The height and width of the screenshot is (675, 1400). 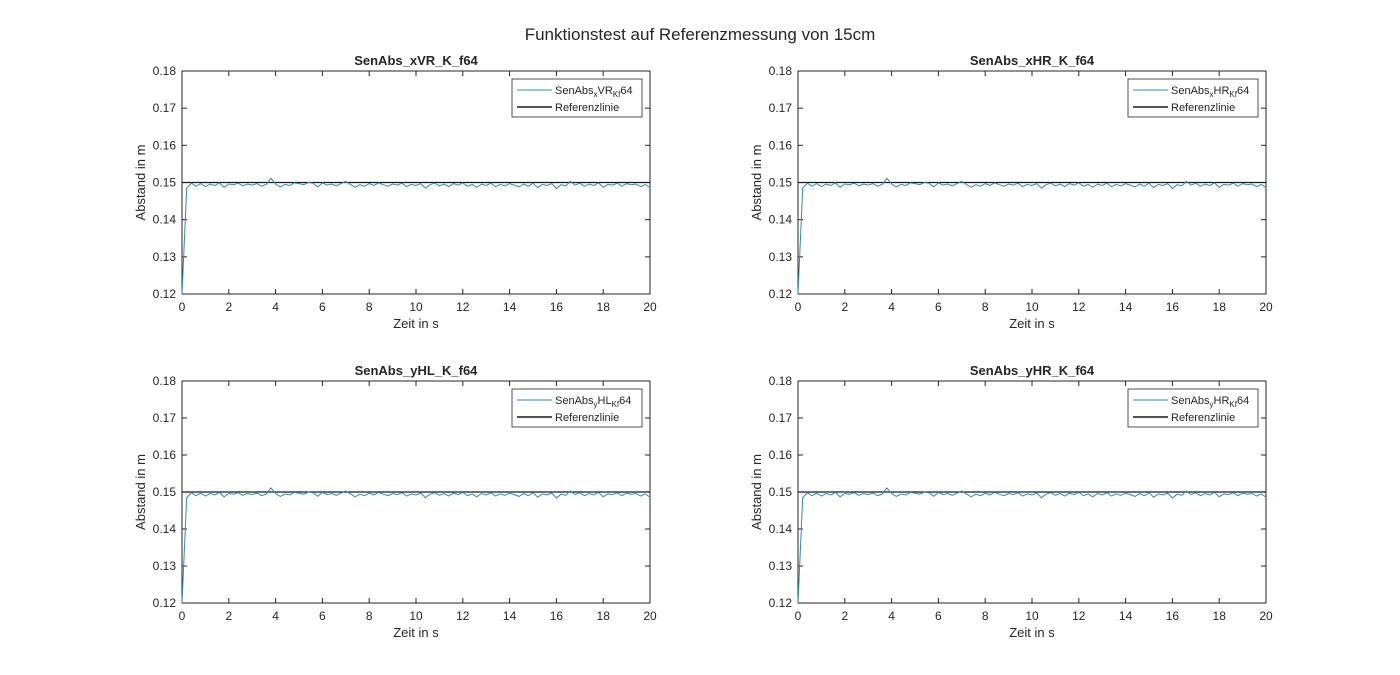 What do you see at coordinates (781, 418) in the screenshot?
I see `y-tick-label: 0.17` at bounding box center [781, 418].